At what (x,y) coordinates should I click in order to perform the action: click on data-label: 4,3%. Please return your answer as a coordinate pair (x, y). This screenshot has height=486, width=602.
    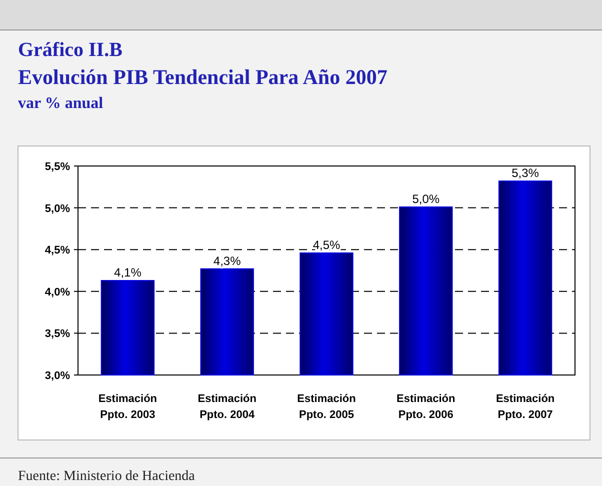
    Looking at the image, I should click on (227, 261).